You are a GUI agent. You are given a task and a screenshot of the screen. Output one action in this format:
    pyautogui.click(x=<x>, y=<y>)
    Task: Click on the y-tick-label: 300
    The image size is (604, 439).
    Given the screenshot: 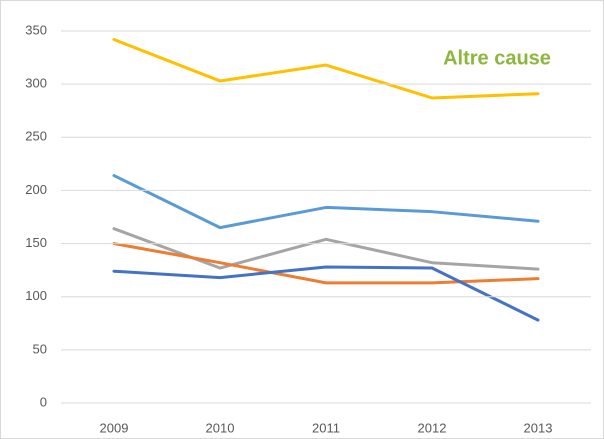 What is the action you would take?
    pyautogui.click(x=36, y=83)
    